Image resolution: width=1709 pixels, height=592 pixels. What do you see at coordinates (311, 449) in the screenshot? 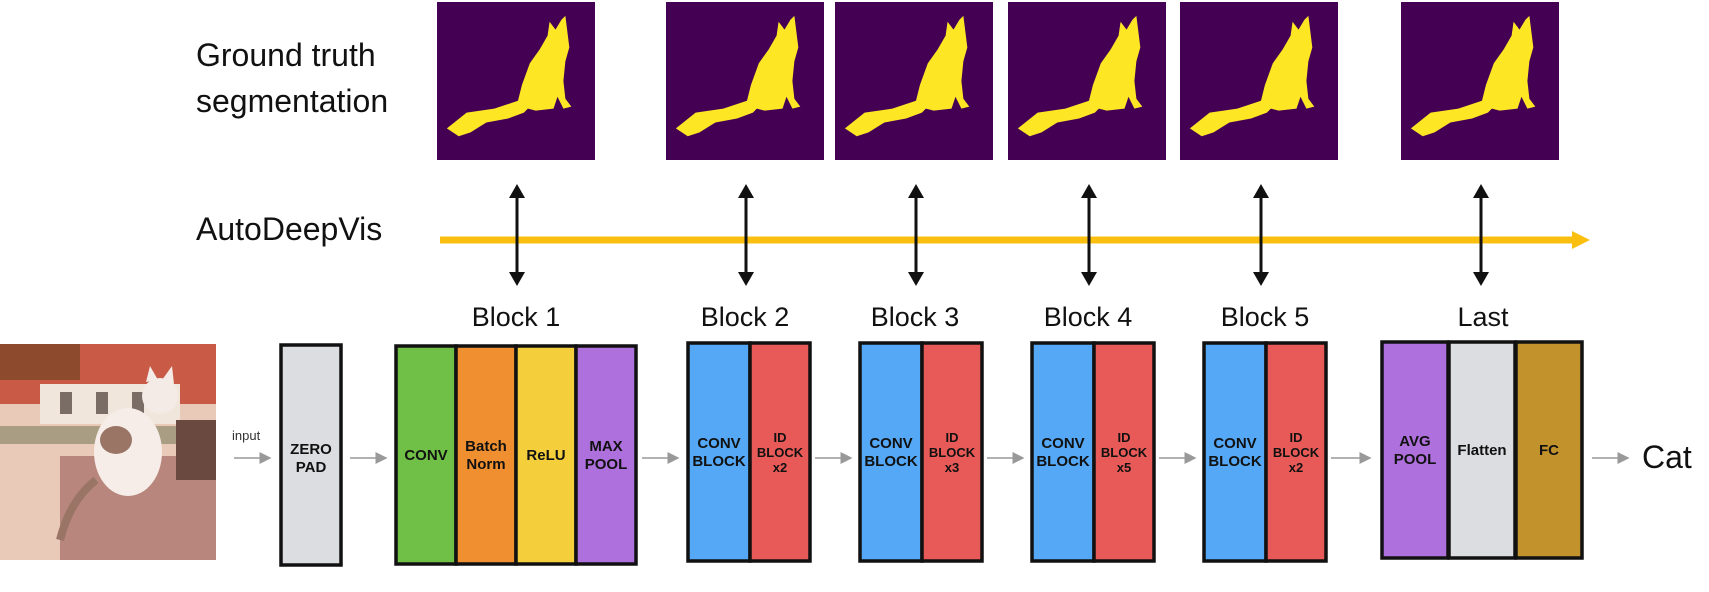
I see `layer-label: ZERO` at bounding box center [311, 449].